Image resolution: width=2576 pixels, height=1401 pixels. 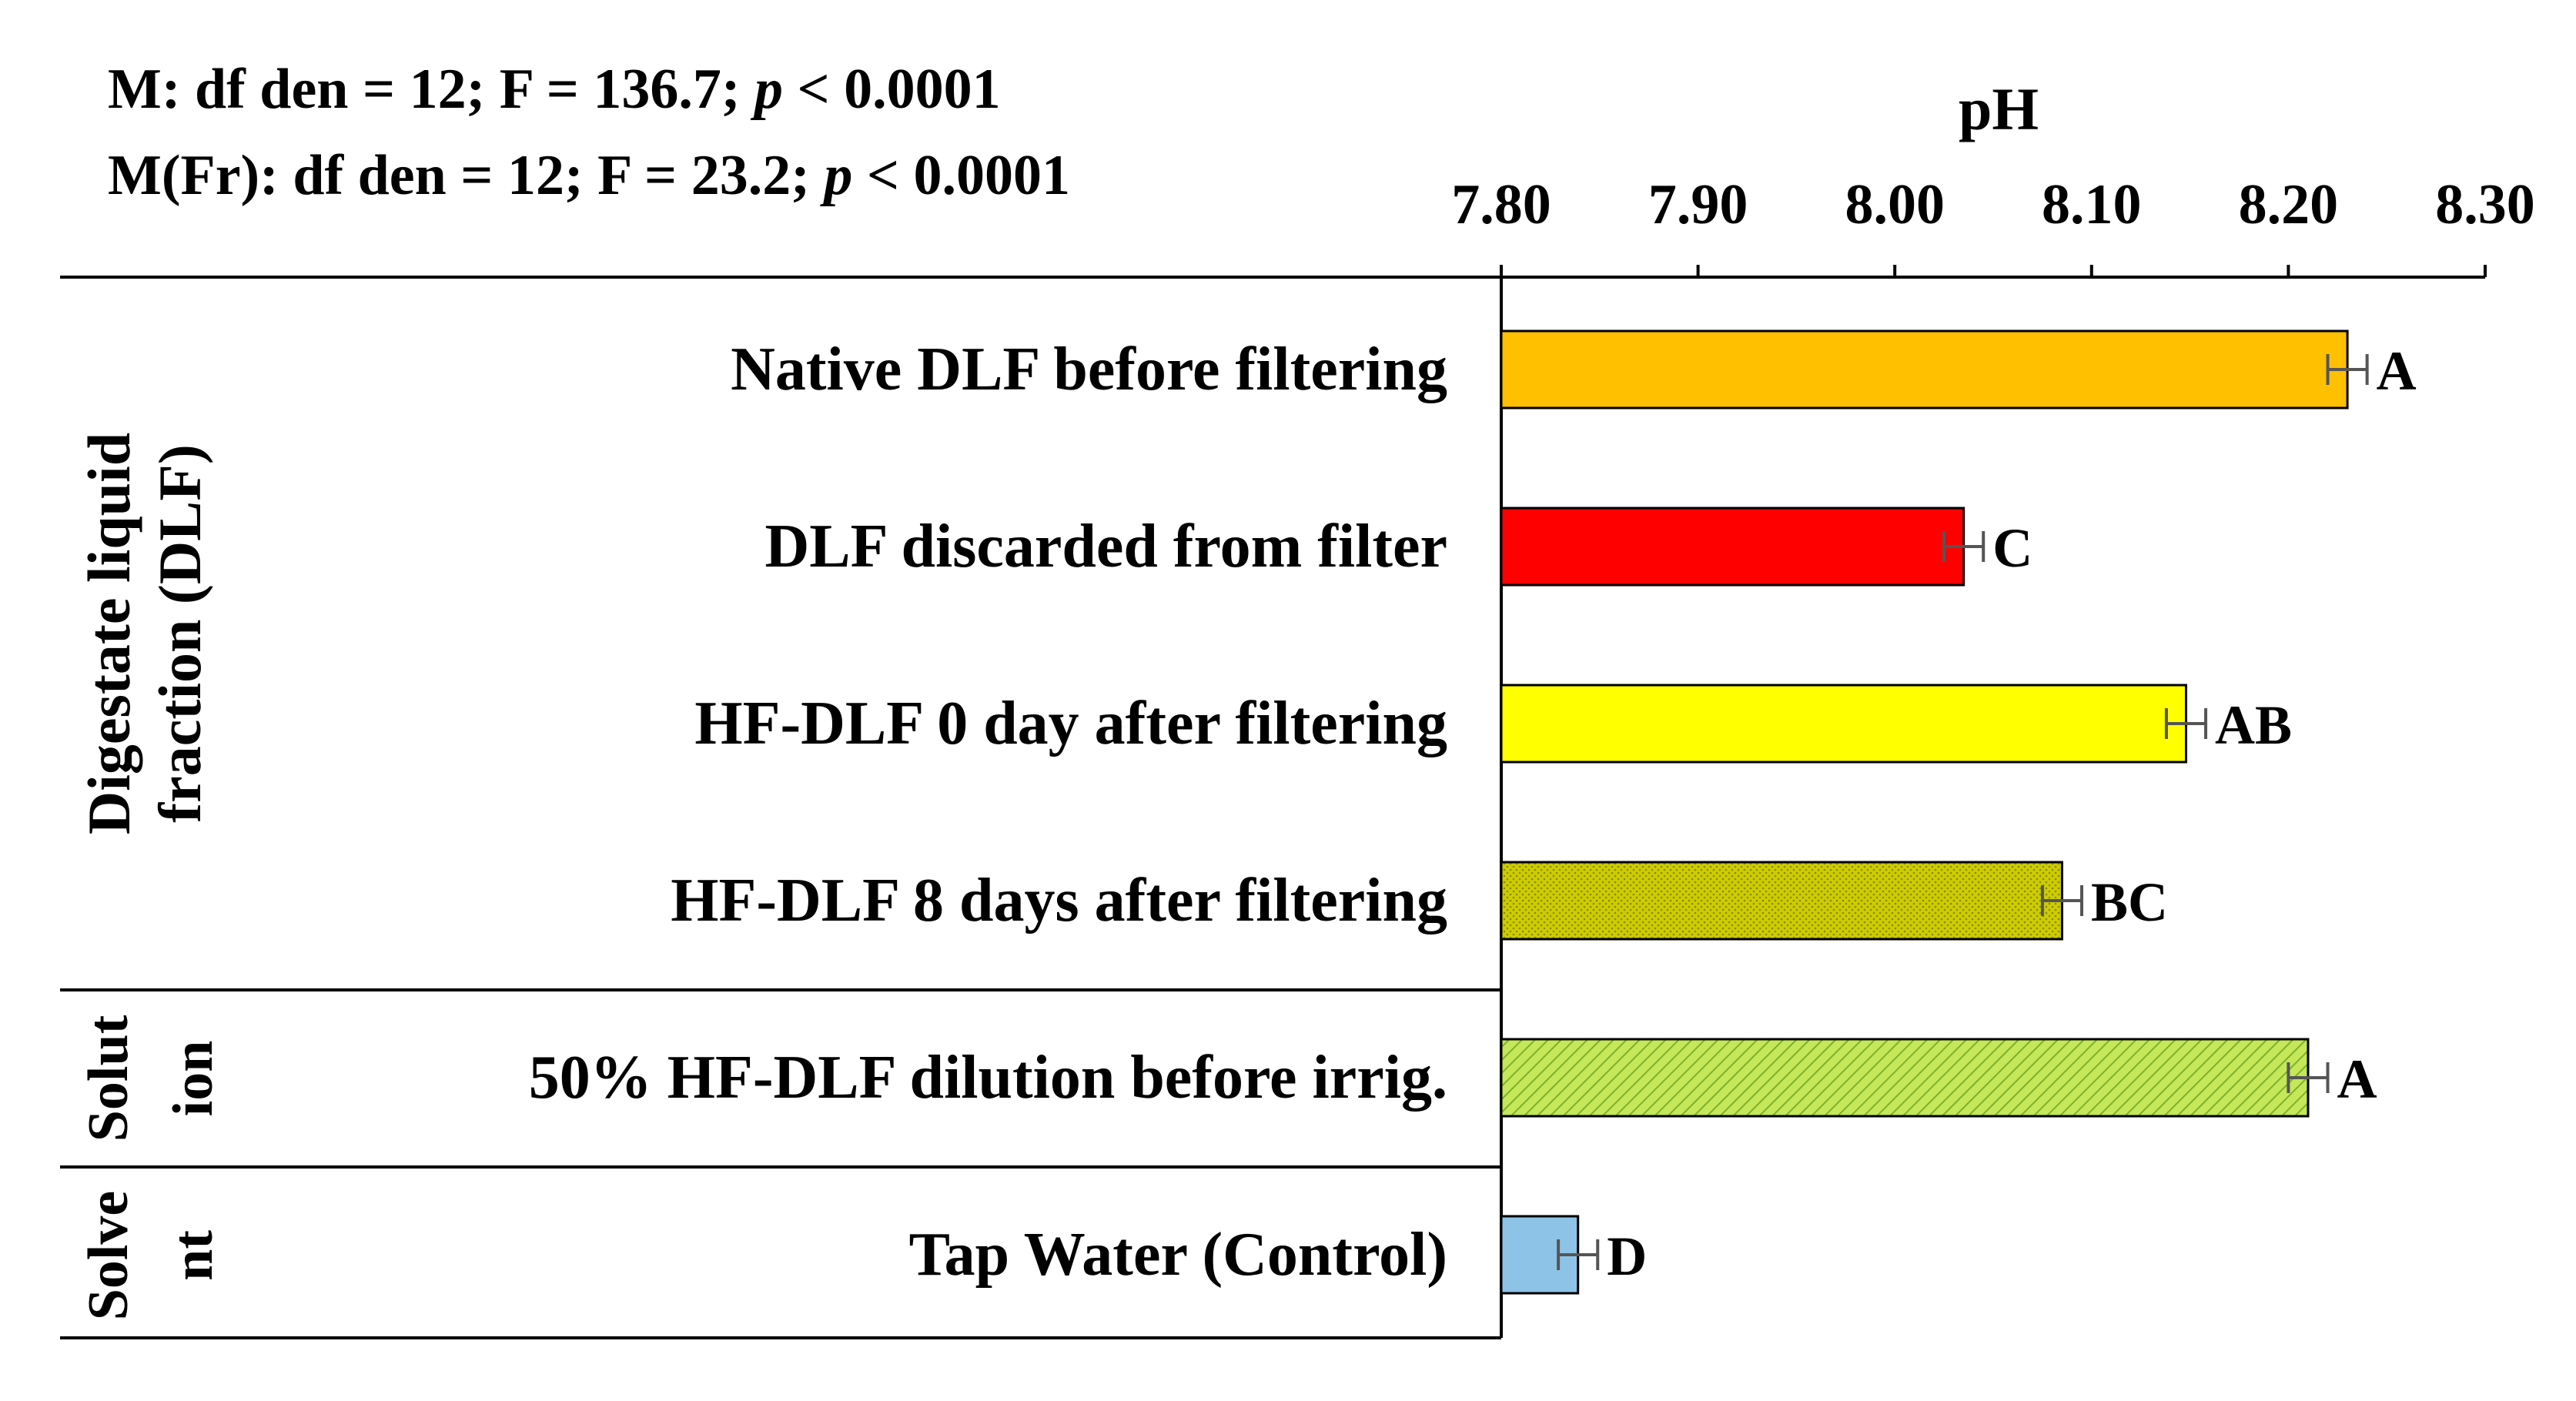 What do you see at coordinates (180, 633) in the screenshot?
I see `group-label: fraction (DLF)` at bounding box center [180, 633].